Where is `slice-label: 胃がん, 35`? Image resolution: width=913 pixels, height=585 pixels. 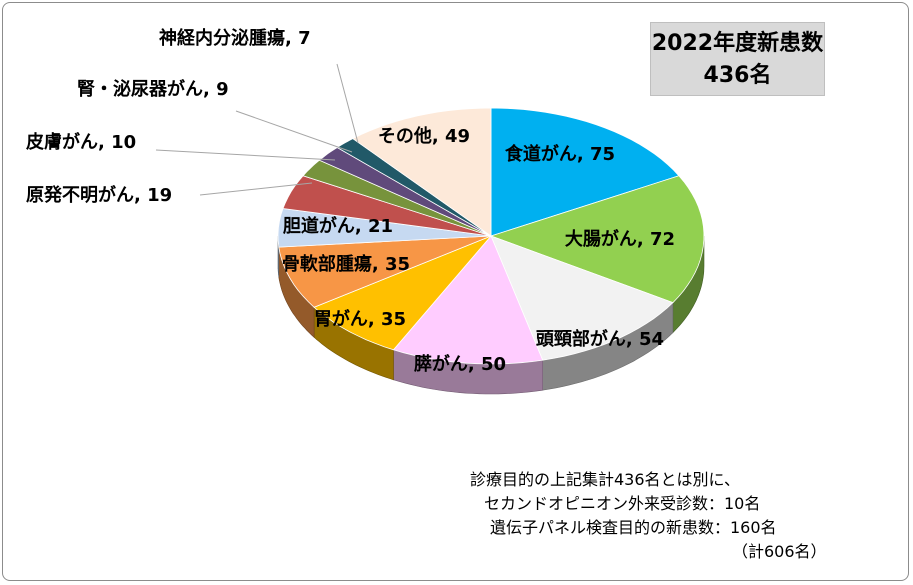
slice-label: 胃がん, 35 is located at coordinates (360, 319).